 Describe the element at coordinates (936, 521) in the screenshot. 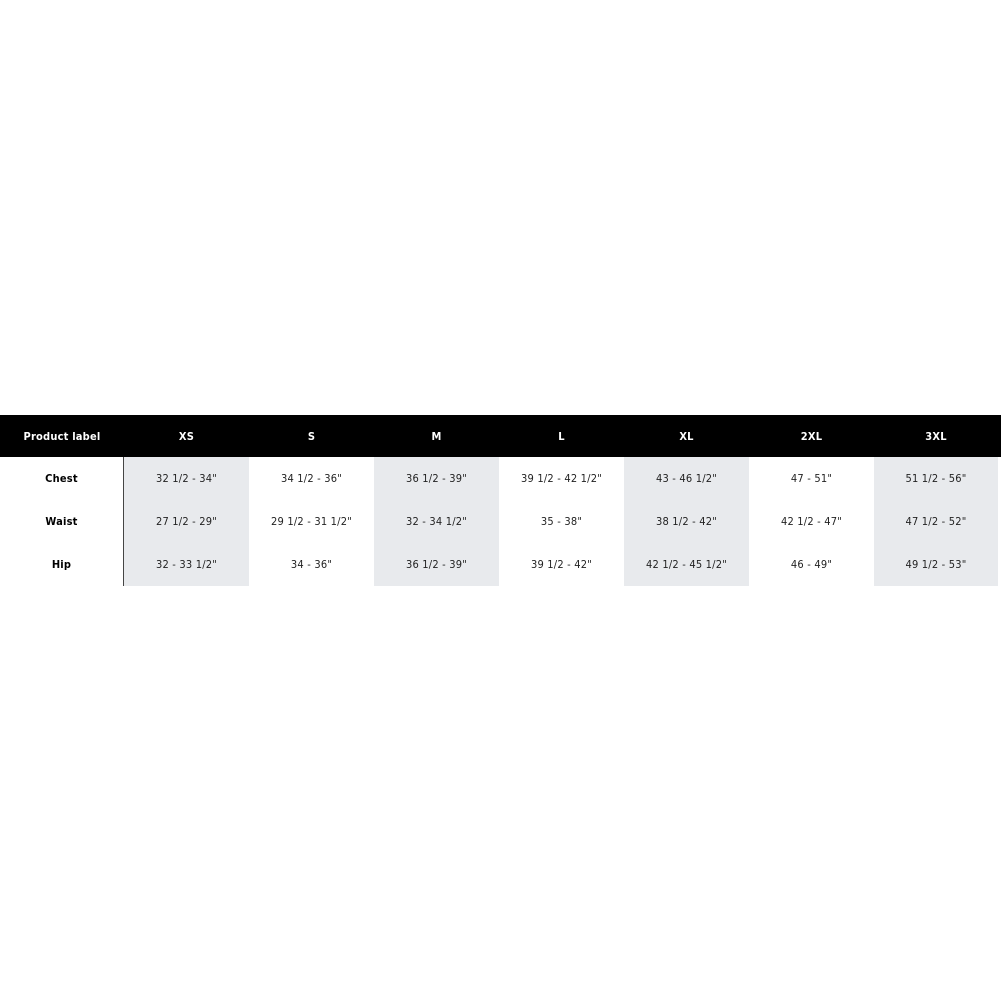

I see `measurement-cell: 47 1/2 - 52"` at that location.